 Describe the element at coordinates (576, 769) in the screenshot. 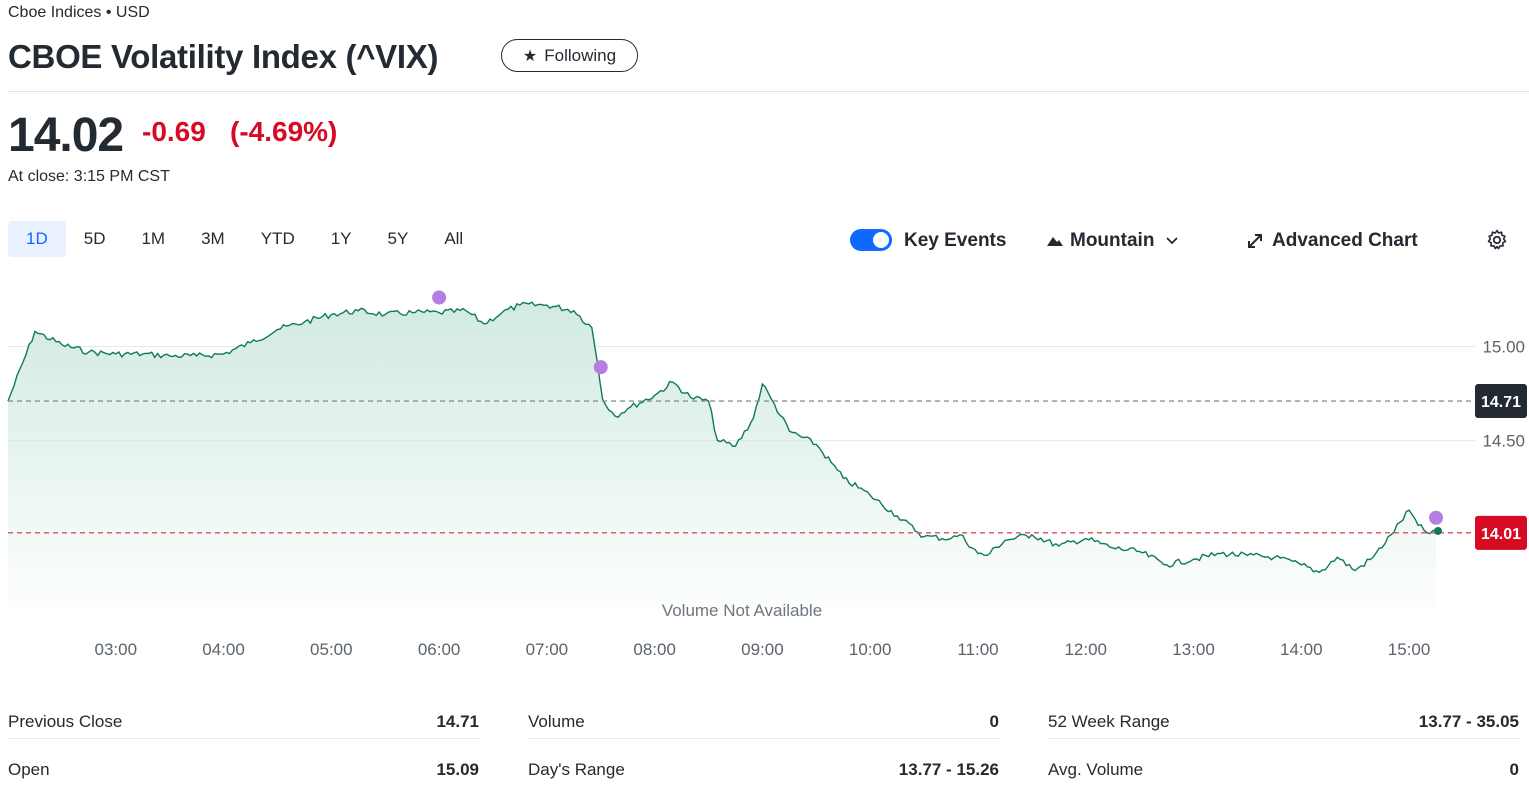

I see `stat-label: Day's Range` at that location.